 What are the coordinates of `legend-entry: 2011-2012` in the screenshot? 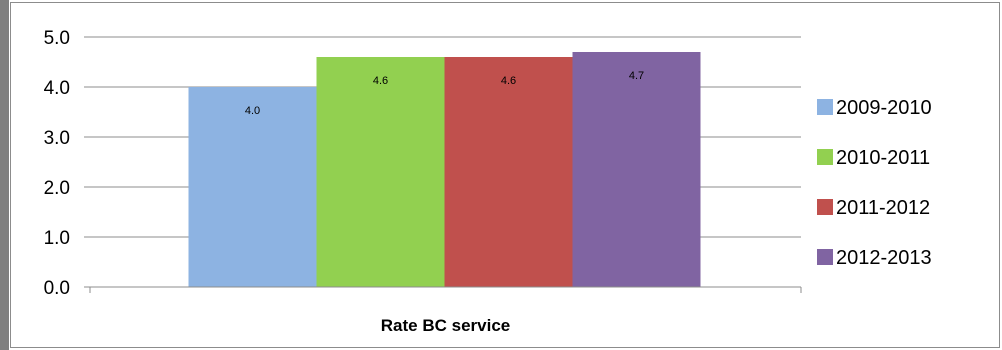 It's located at (883, 208).